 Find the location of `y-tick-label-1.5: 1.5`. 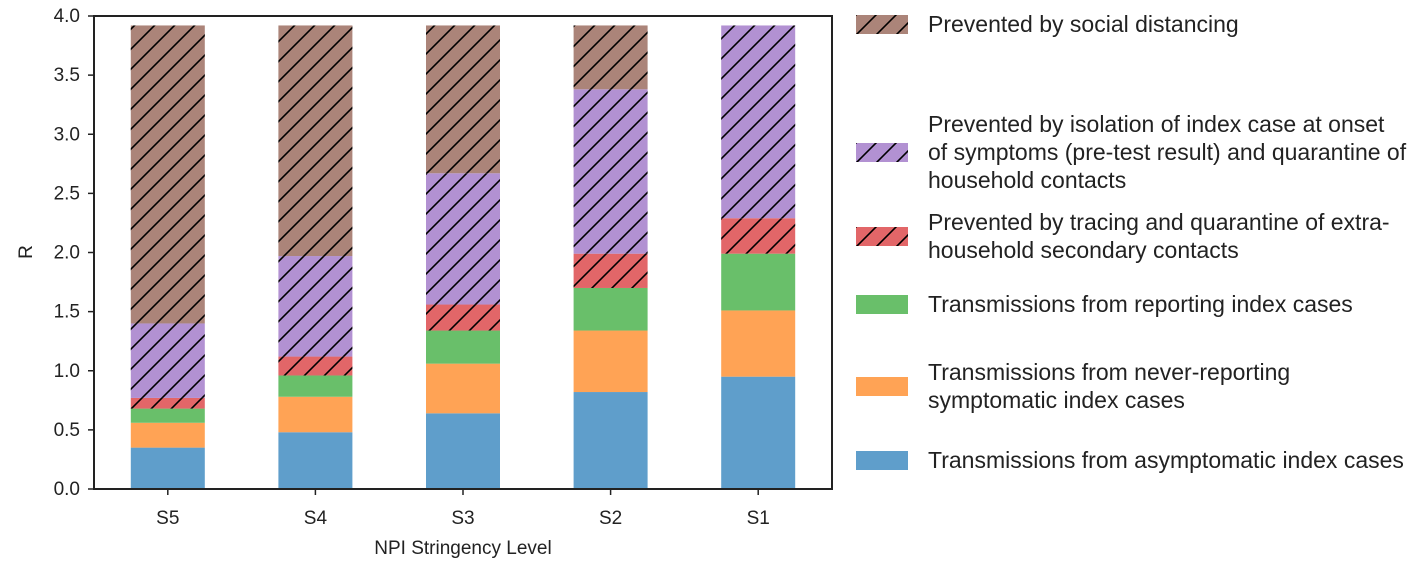

y-tick-label-1.5: 1.5 is located at coordinates (67, 312).